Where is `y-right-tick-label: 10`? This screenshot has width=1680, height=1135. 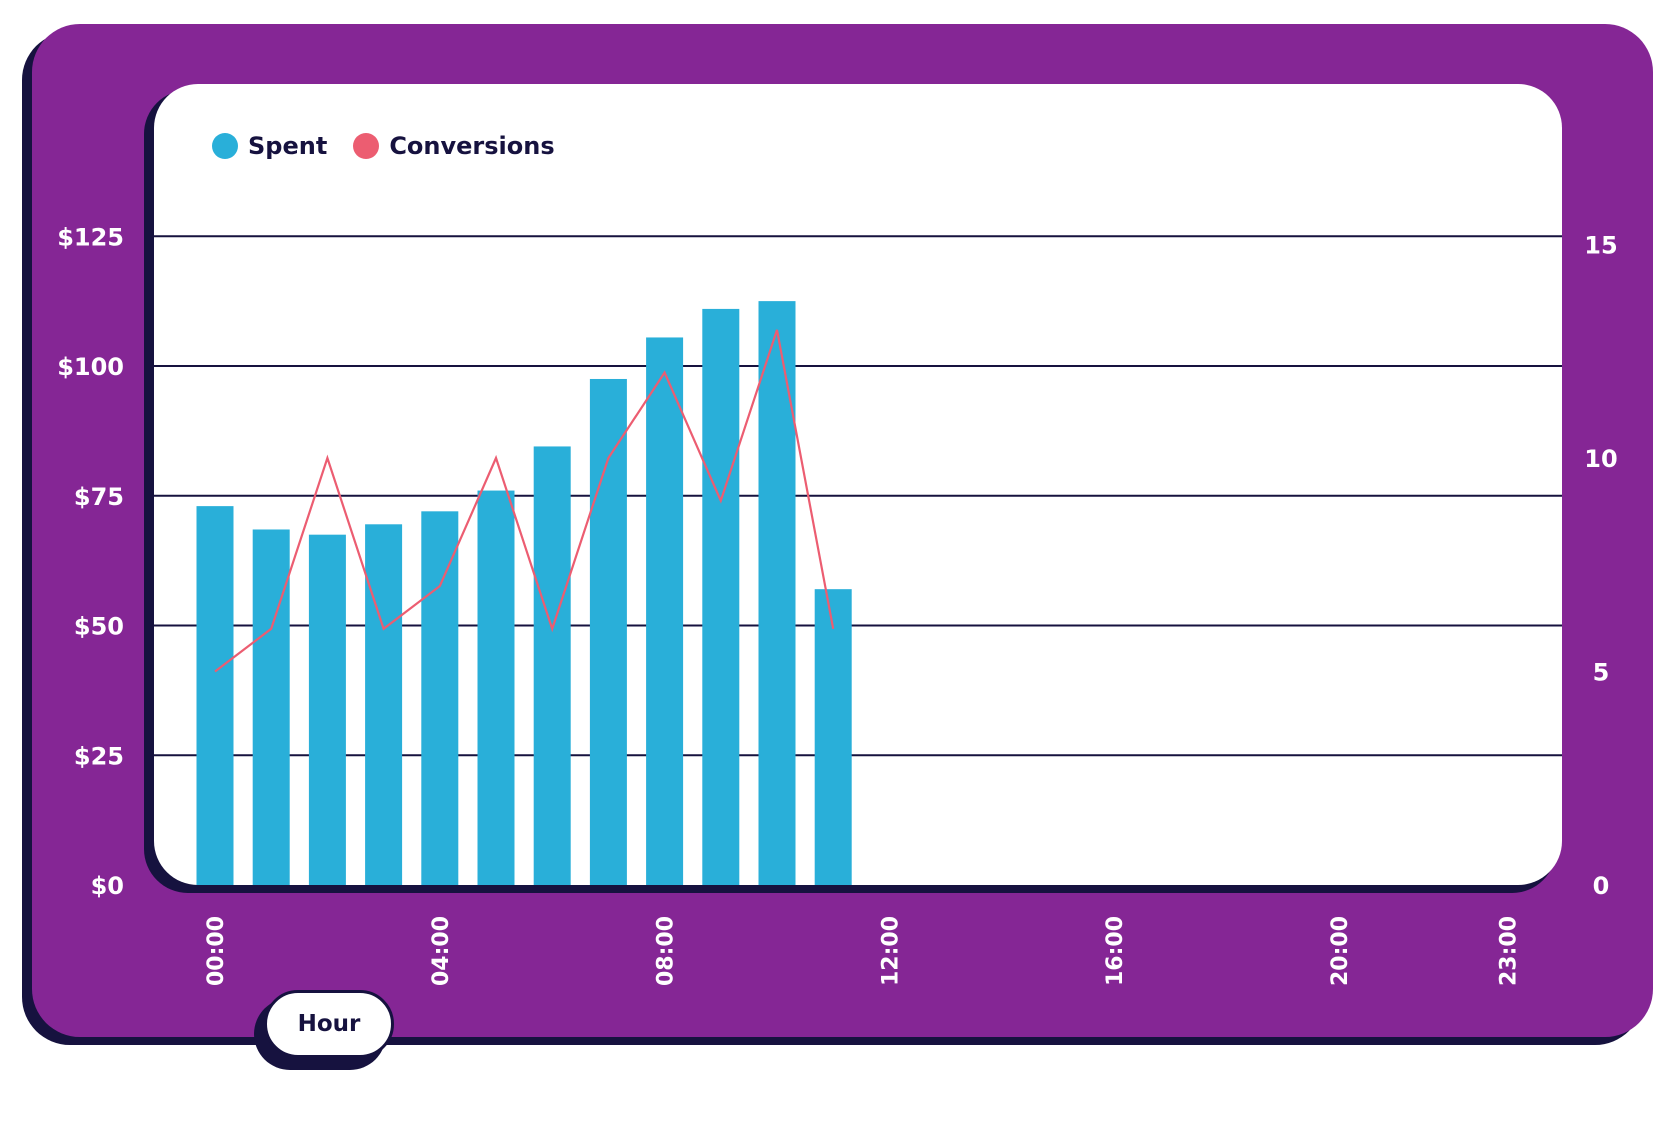 y-right-tick-label: 10 is located at coordinates (1600, 459).